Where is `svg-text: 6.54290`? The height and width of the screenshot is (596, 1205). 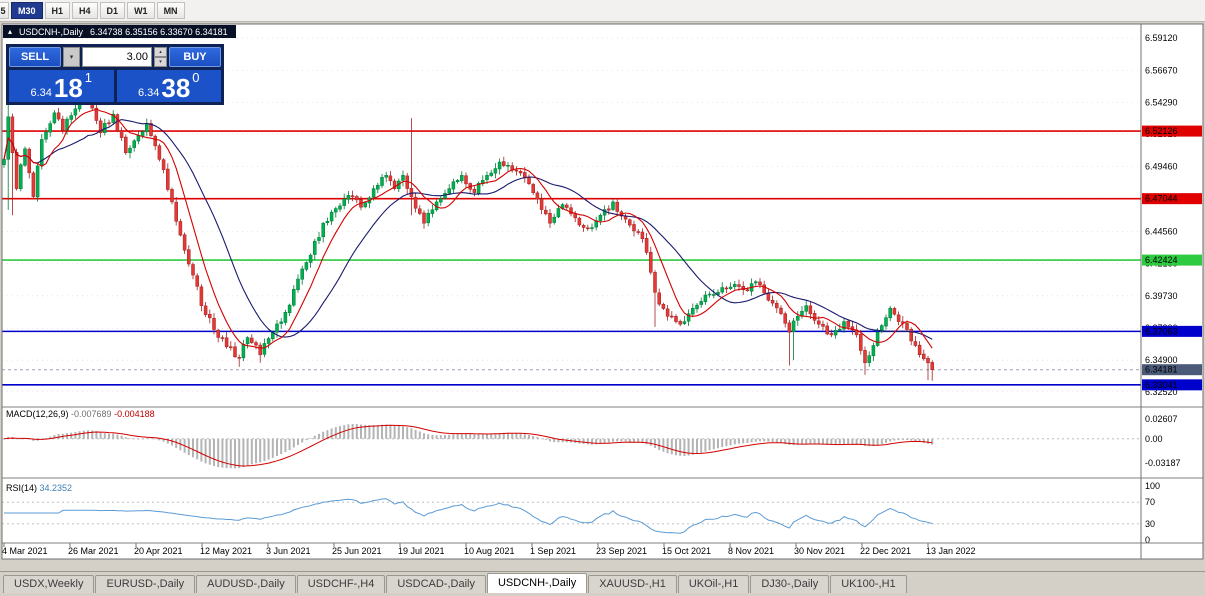
svg-text: 6.54290 is located at coordinates (1161, 102).